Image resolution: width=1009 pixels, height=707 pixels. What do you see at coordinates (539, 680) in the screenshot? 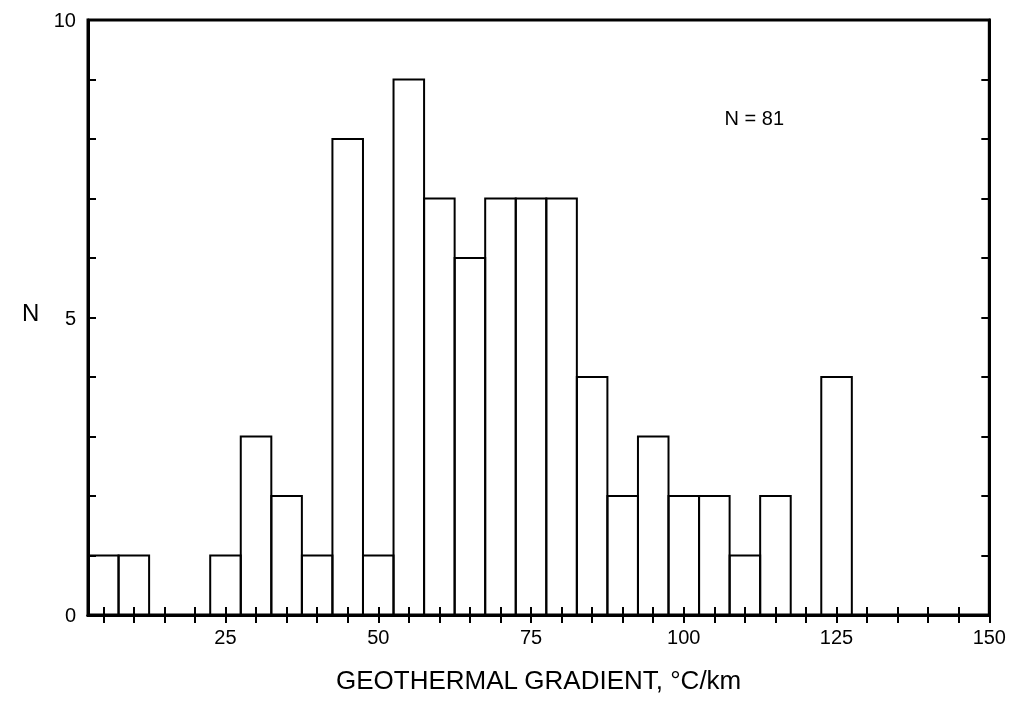
I see `x-axis-title: GEOTHERMAL GRADIENT, °C/km` at bounding box center [539, 680].